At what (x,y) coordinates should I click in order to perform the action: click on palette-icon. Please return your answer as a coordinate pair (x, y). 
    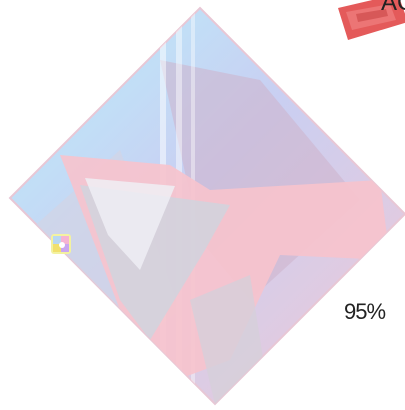
    Looking at the image, I should click on (62, 245).